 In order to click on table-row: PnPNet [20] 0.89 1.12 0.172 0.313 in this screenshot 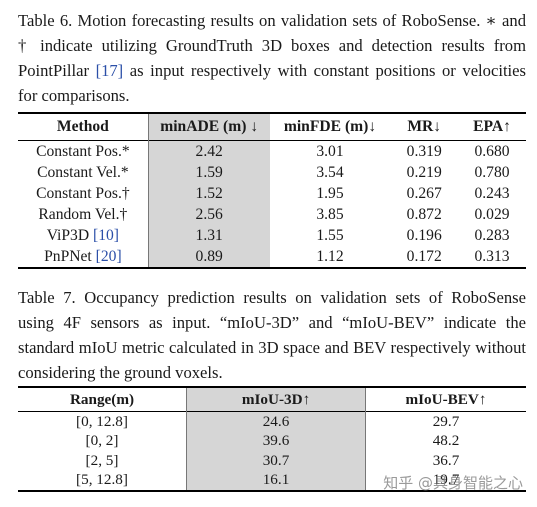, I will do `click(272, 257)`.